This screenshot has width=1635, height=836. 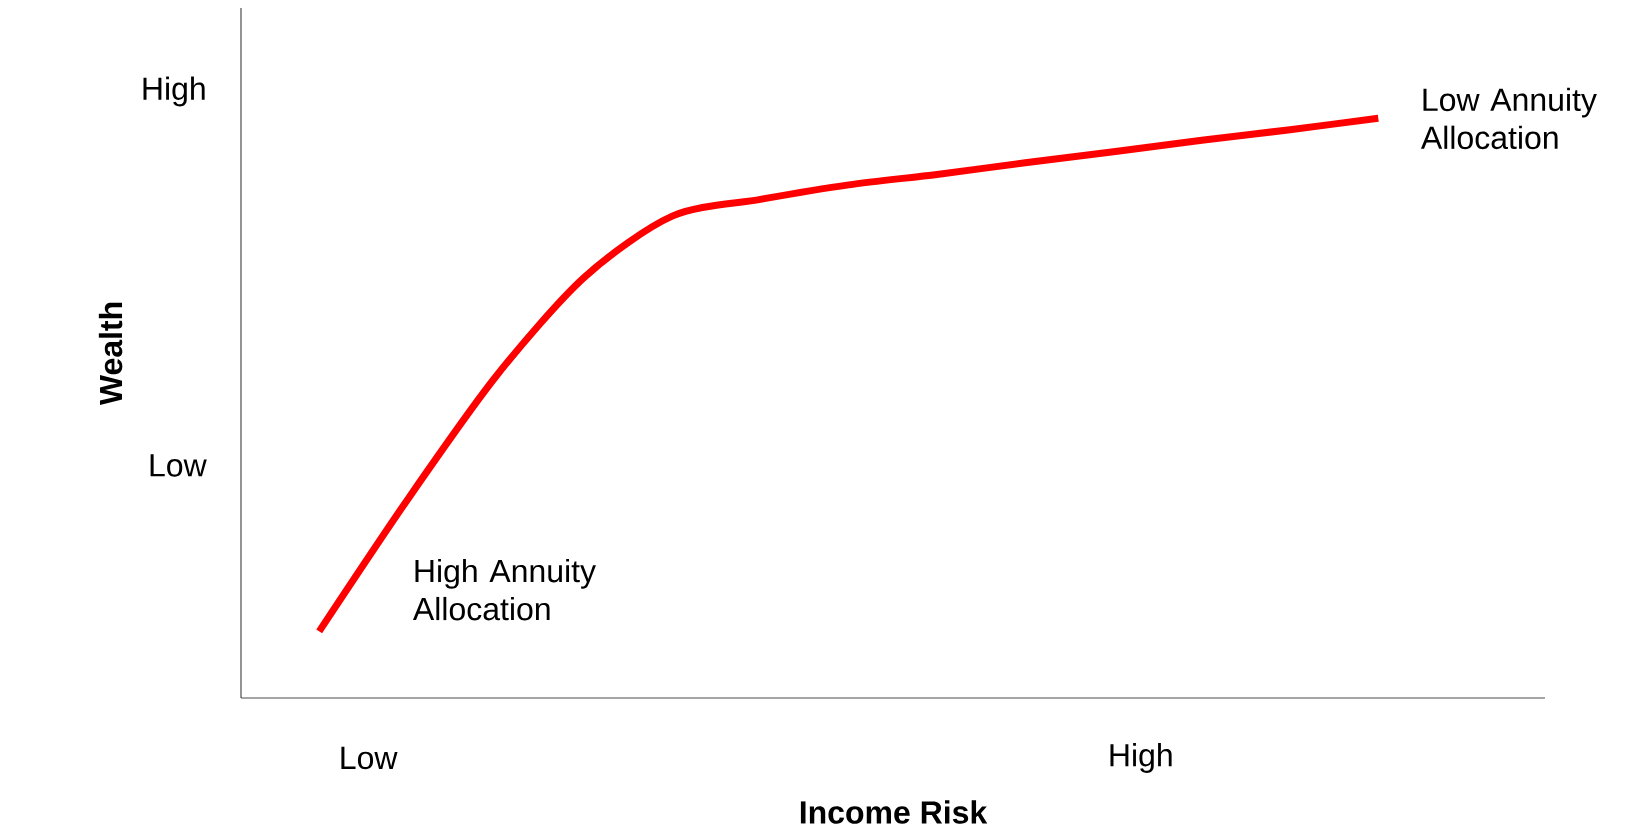 What do you see at coordinates (504, 589) in the screenshot?
I see `annotation: High Annuity Allocation` at bounding box center [504, 589].